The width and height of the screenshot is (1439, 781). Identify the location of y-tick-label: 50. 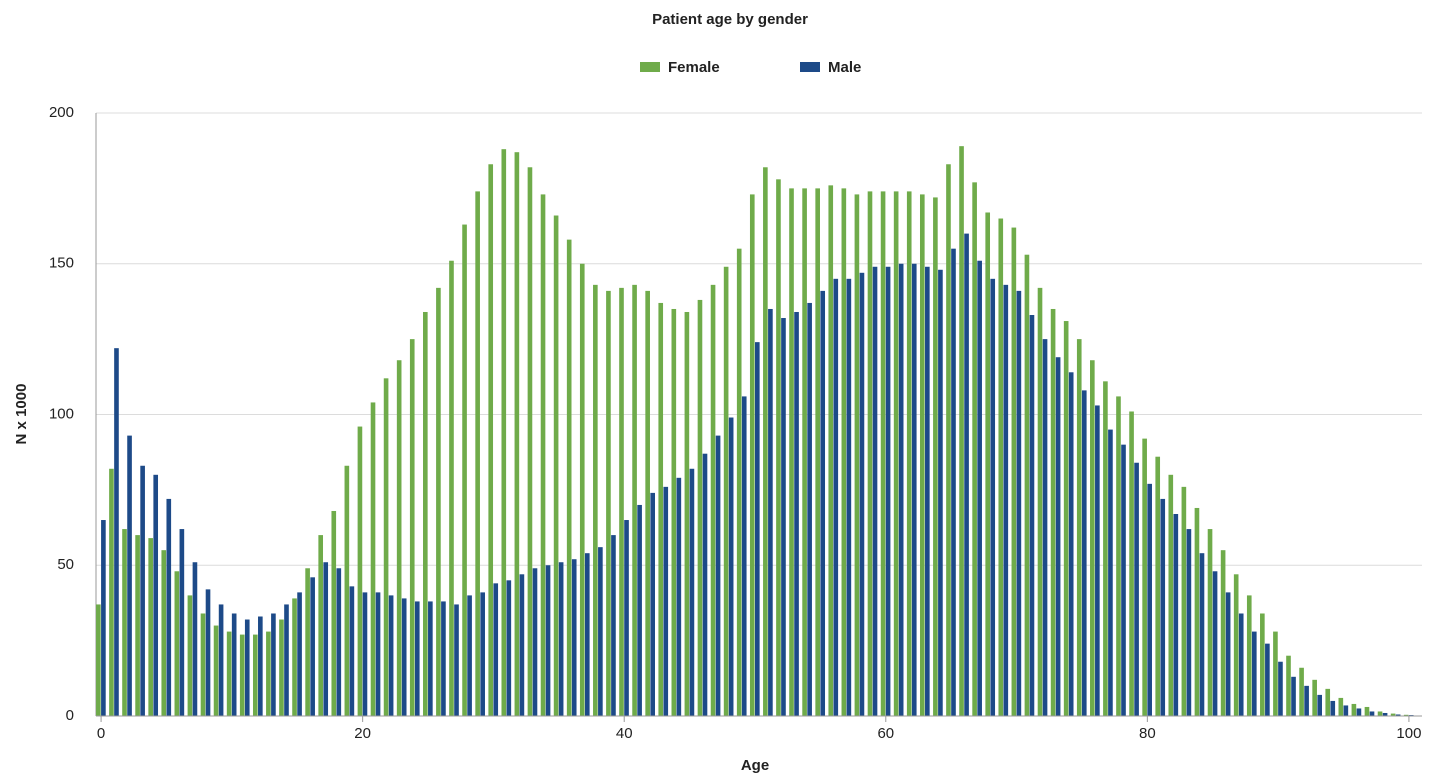
(65, 564).